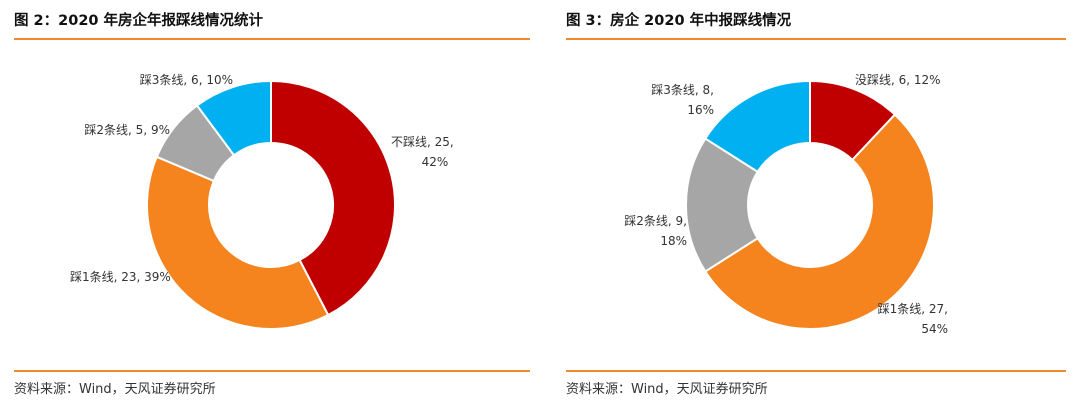  What do you see at coordinates (435, 162) in the screenshot?
I see `slice-data-label-line: 42%` at bounding box center [435, 162].